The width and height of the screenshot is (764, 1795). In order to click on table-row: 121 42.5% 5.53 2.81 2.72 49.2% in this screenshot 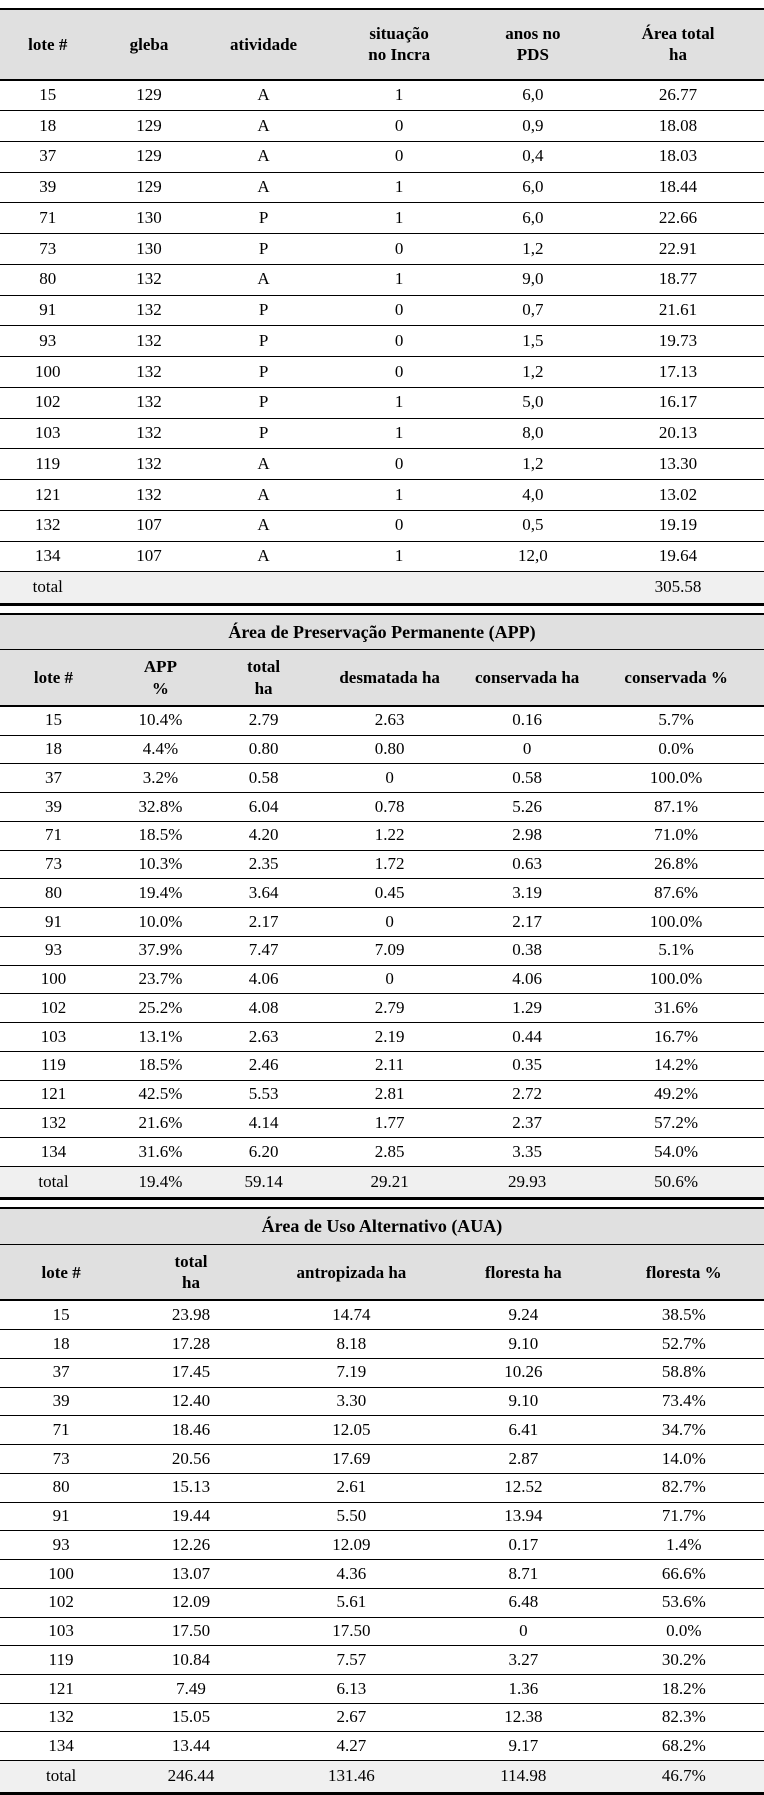, I will do `click(382, 1094)`.